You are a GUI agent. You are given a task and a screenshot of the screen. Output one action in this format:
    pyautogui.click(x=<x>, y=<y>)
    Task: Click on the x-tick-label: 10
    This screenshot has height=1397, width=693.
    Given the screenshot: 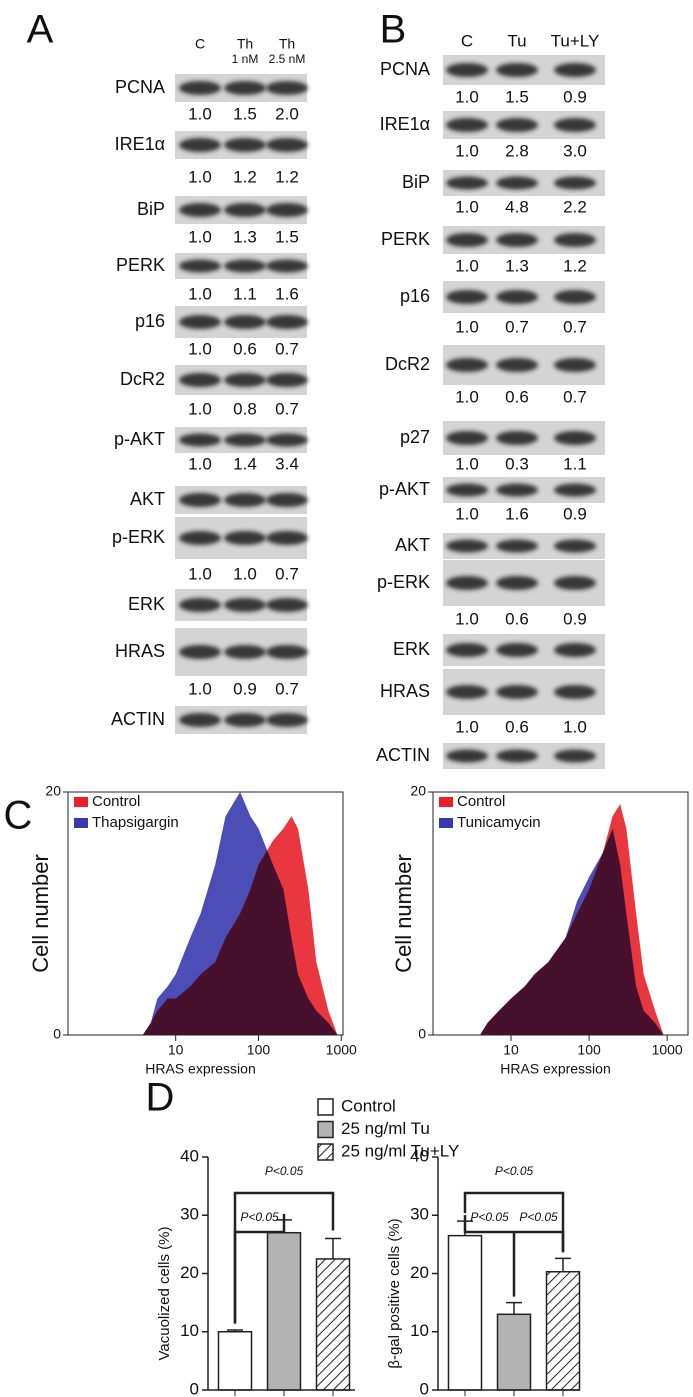 What is the action you would take?
    pyautogui.click(x=511, y=1050)
    